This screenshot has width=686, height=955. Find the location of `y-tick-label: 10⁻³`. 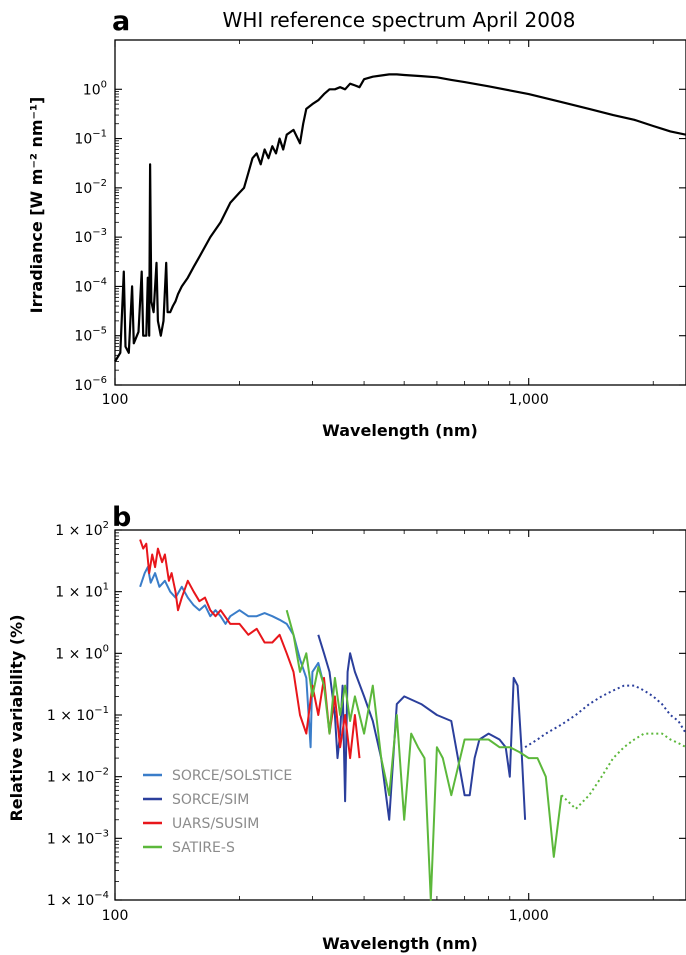

y-tick-label: 10⁻³ is located at coordinates (90, 236).